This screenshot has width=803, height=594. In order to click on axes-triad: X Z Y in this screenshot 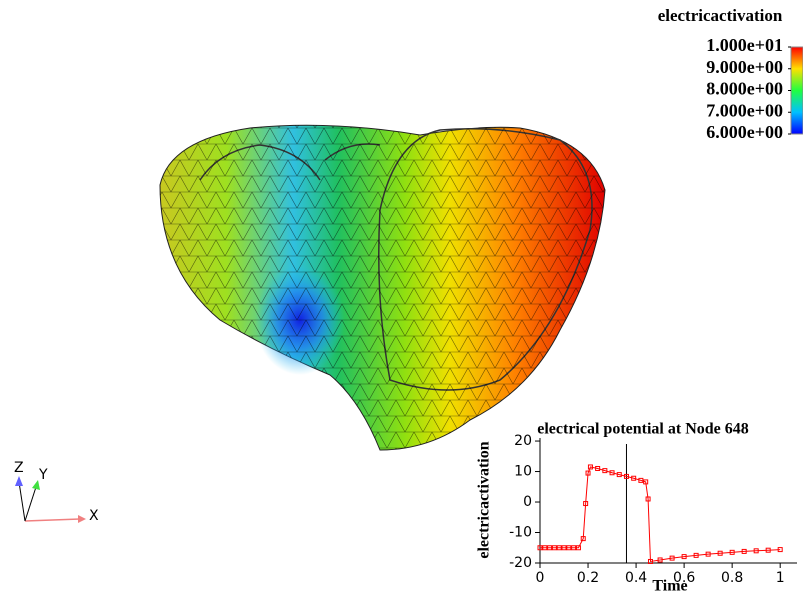, I will do `click(56, 492)`.